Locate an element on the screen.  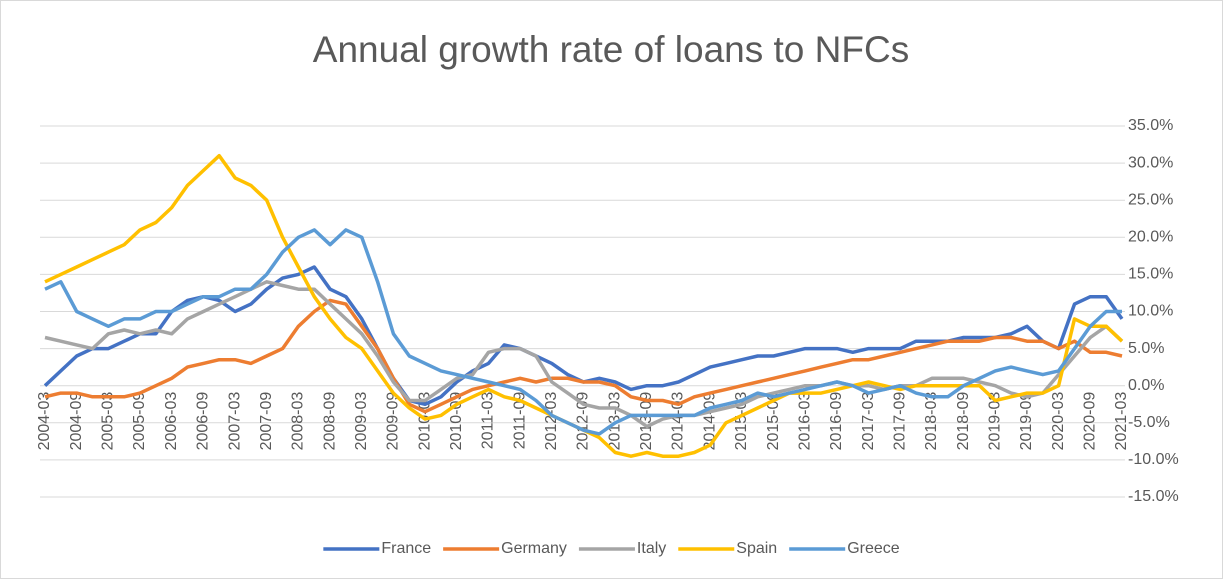
x-tick-label: 2016-09 is located at coordinates (836, 421).